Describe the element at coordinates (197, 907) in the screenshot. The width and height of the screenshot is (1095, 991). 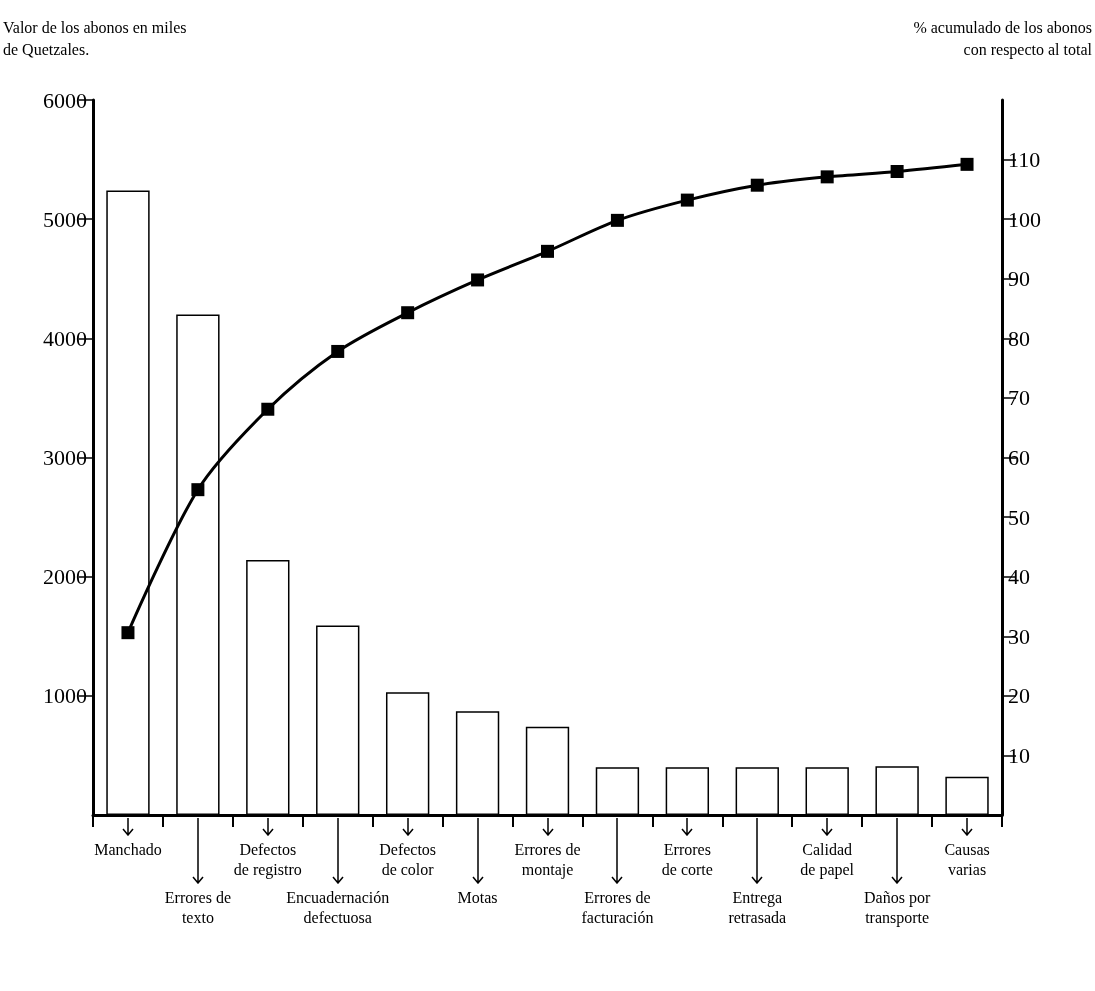
I see `x-tick-label: Errores de texto` at that location.